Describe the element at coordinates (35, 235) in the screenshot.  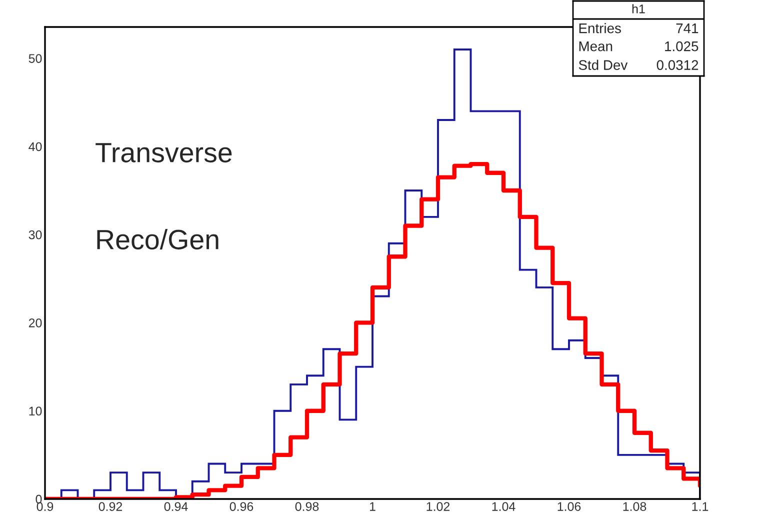
I see `y-tick-label: 30` at that location.